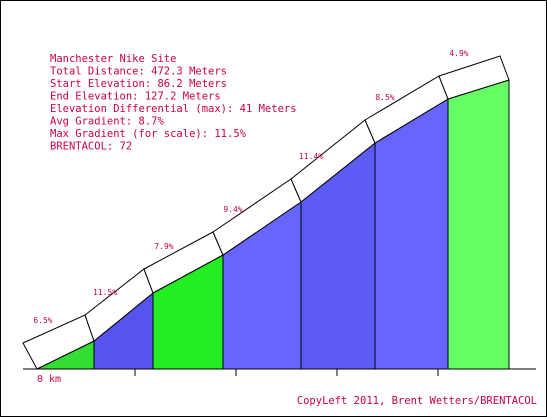  I want to click on copyright-text: CopyLeft 2011, Brent Wetters/BRENTACOL, so click(417, 401).